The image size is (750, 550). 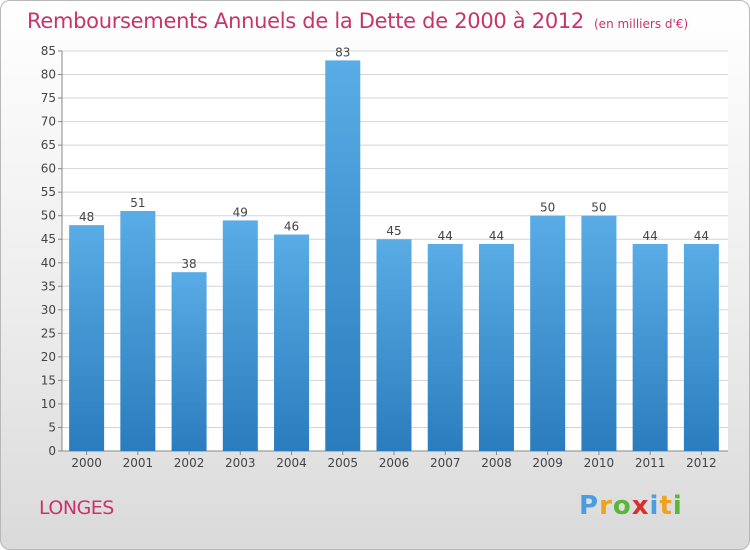 What do you see at coordinates (138, 463) in the screenshot?
I see `x-tick-label: 2001` at bounding box center [138, 463].